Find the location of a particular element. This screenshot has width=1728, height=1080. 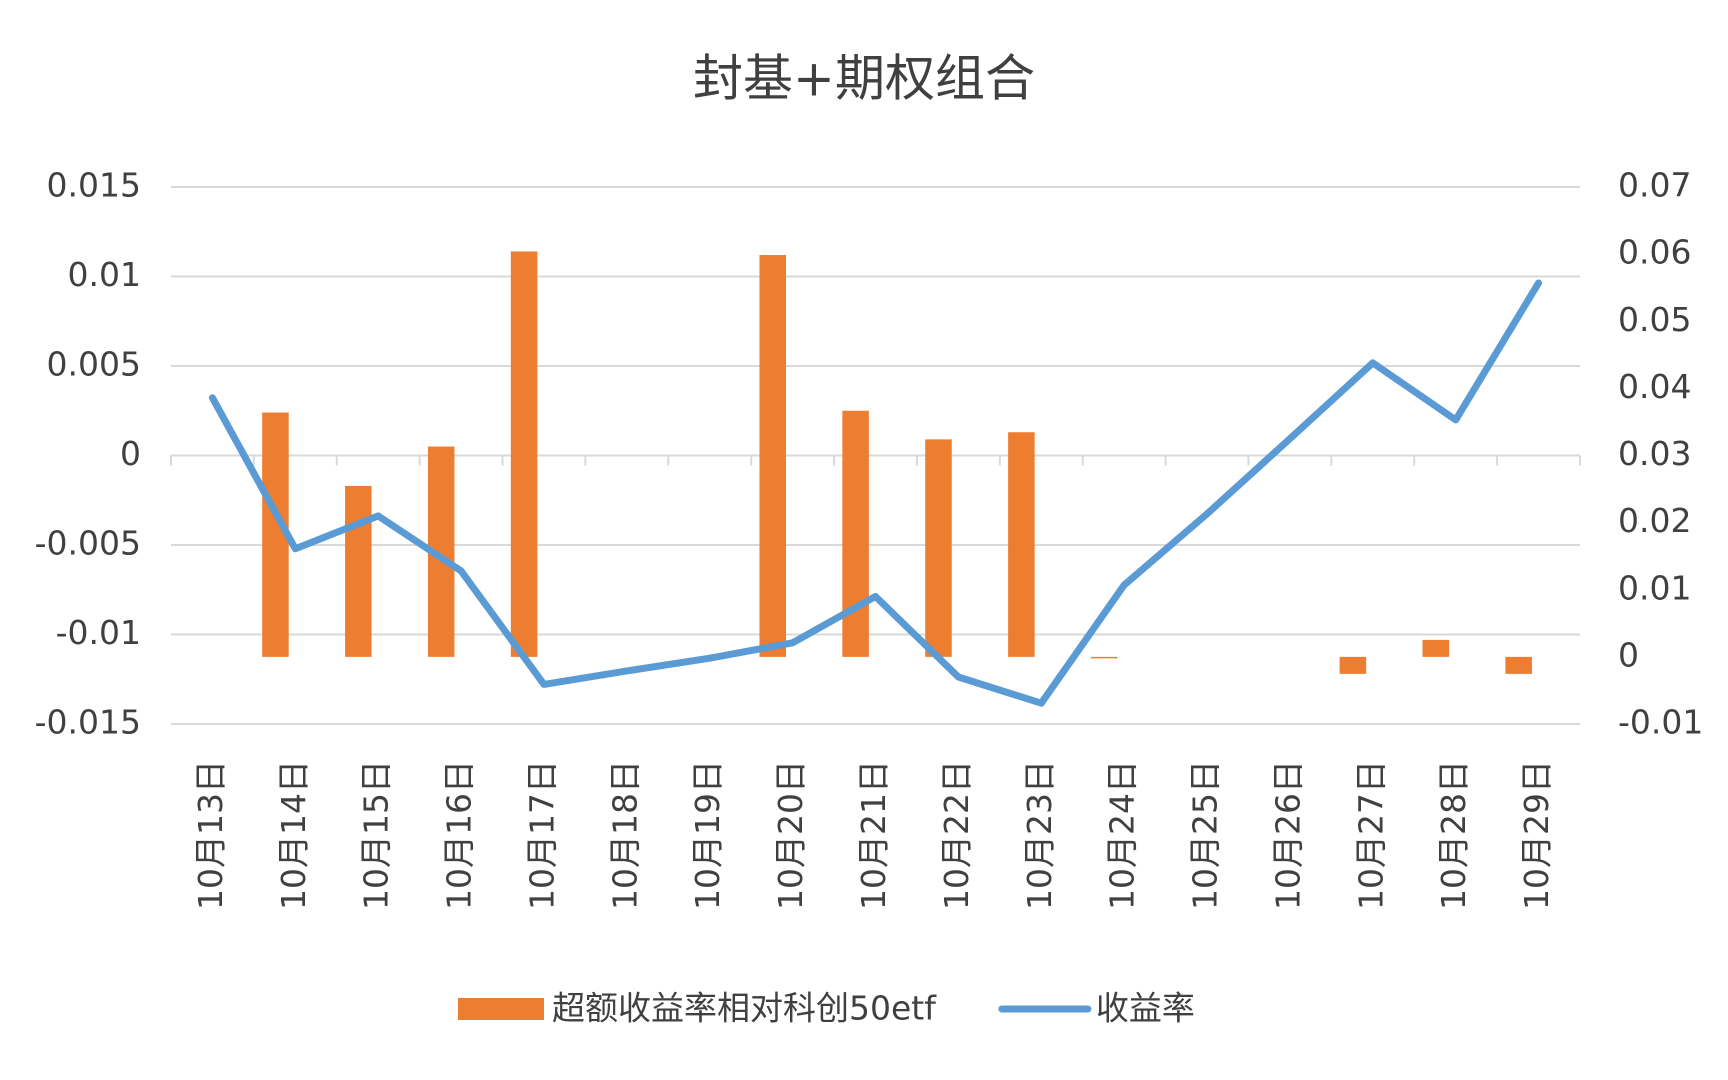

x-tick-label: 10月23日 is located at coordinates (1039, 835).